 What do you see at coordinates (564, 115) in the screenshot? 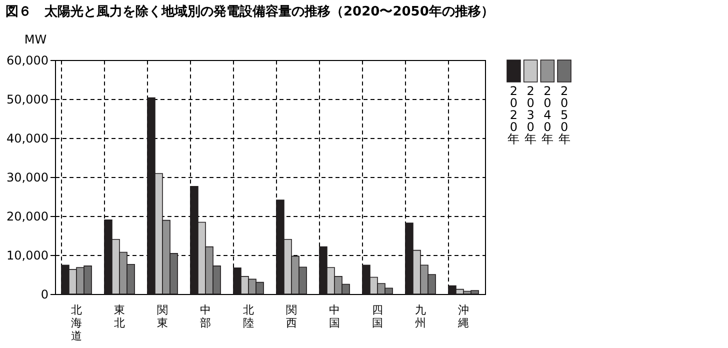
I see `legend-label: 2050年` at bounding box center [564, 115].